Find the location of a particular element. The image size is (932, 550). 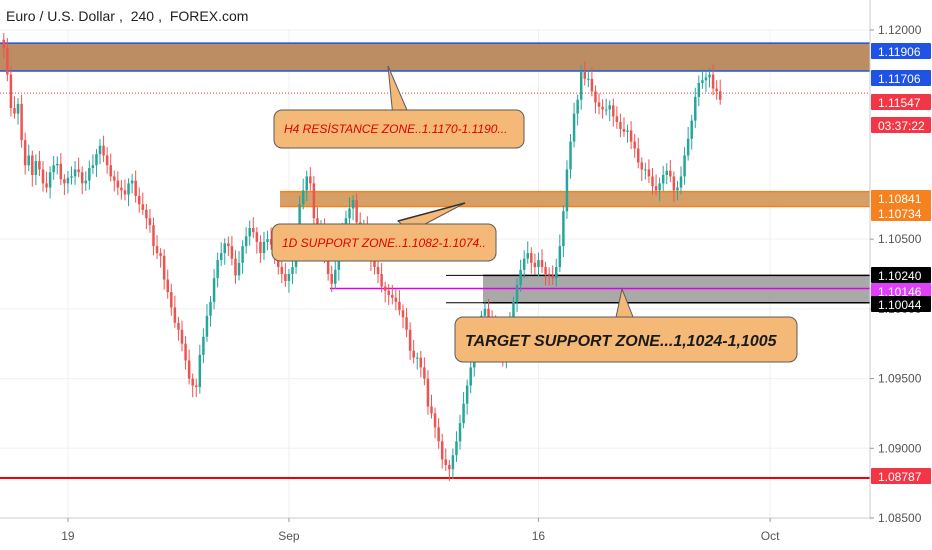

price-tick-label: 1.09500 is located at coordinates (900, 379).